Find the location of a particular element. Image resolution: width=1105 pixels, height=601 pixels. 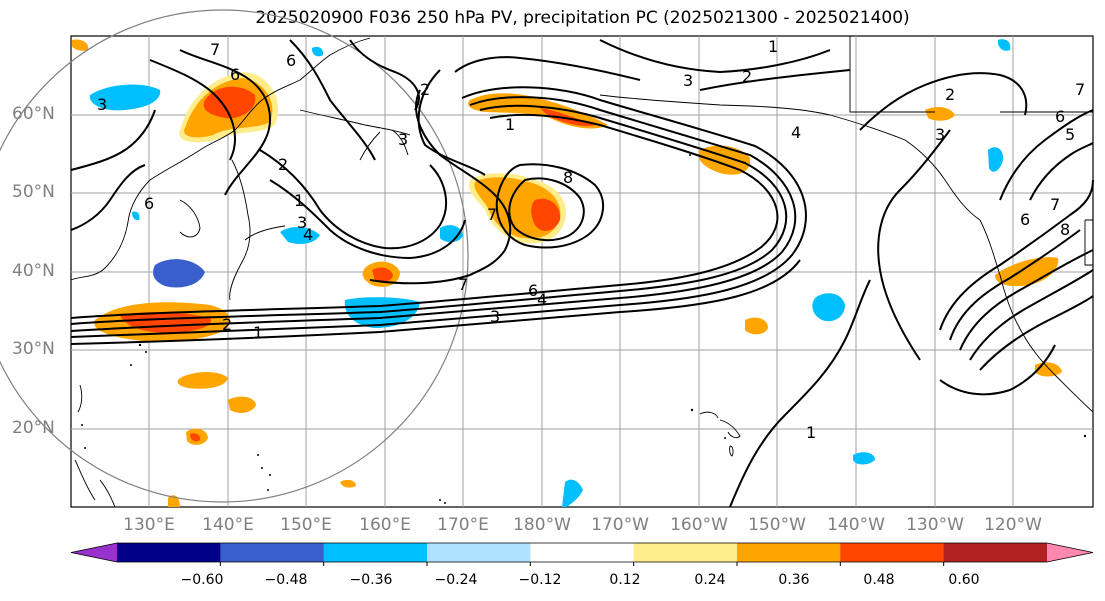

lon-label: 130°E is located at coordinates (149, 525).